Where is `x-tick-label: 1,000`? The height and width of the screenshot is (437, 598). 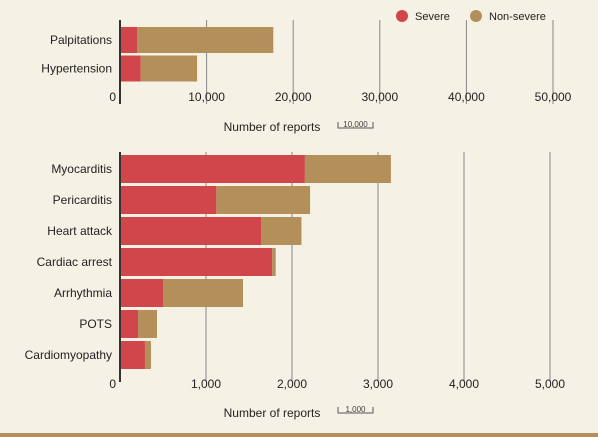 x-tick-label: 1,000 is located at coordinates (206, 384).